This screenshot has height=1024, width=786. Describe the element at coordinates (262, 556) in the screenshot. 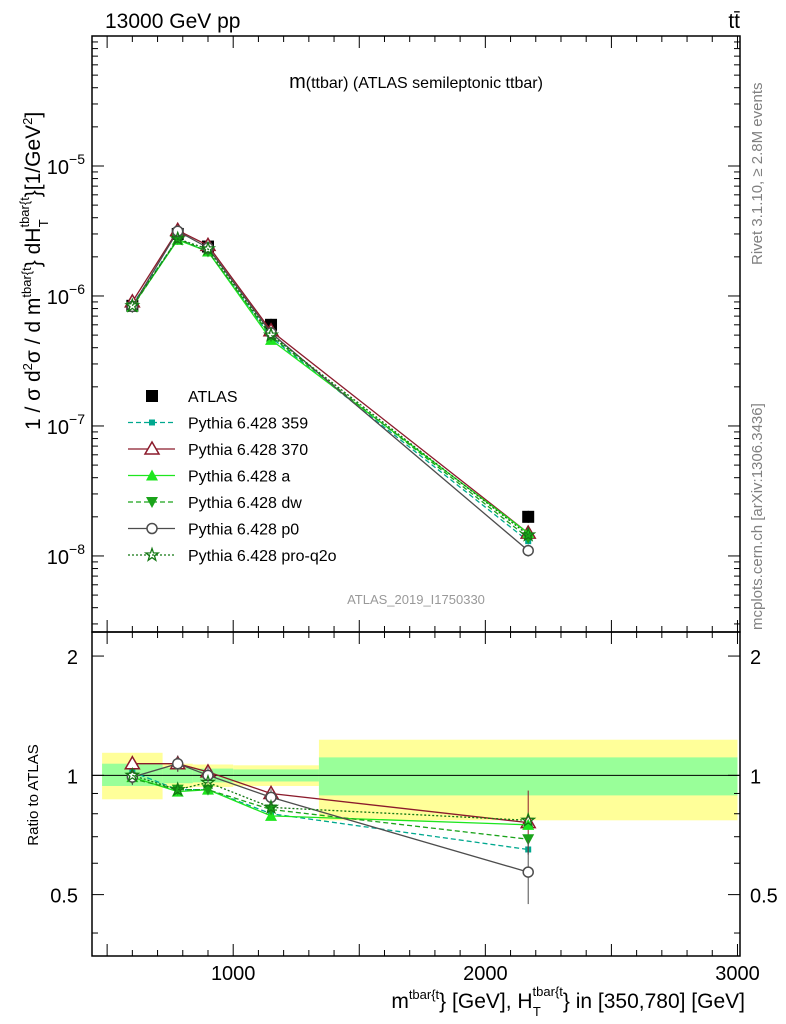

I see `legend-label: Pythia 6.428 pro-q2o` at that location.